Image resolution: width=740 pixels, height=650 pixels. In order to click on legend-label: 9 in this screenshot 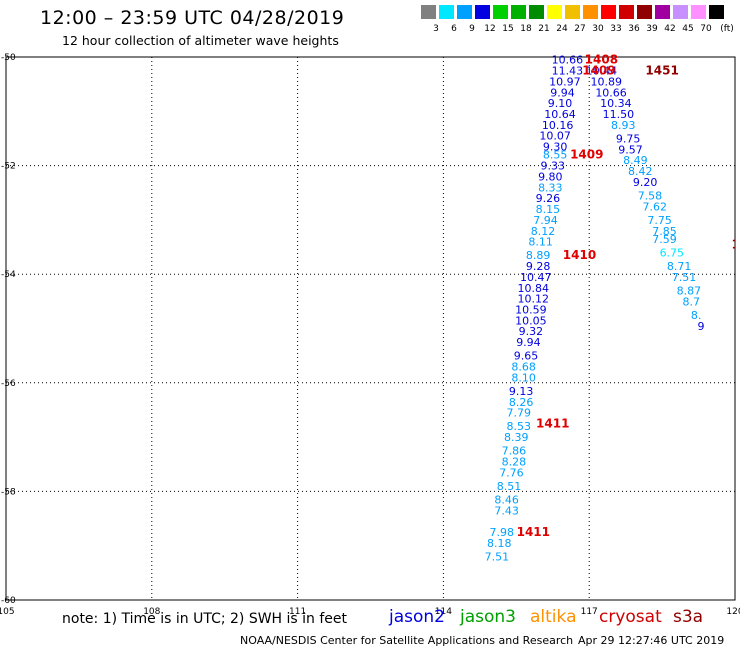, I will do `click(472, 29)`.